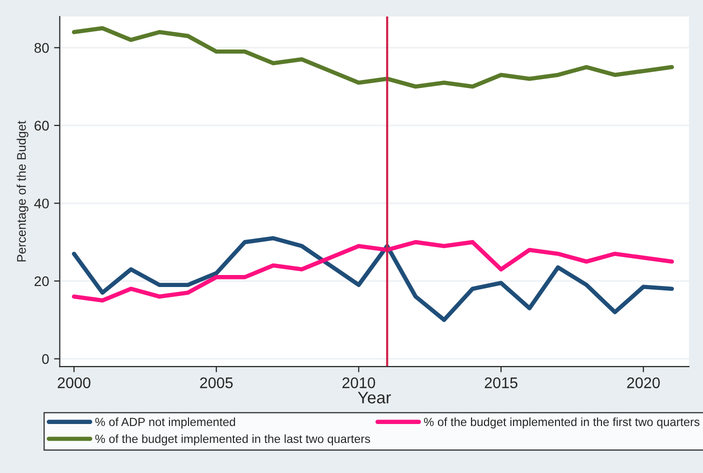 This screenshot has height=473, width=703. I want to click on y-tick-label: 40, so click(41, 203).